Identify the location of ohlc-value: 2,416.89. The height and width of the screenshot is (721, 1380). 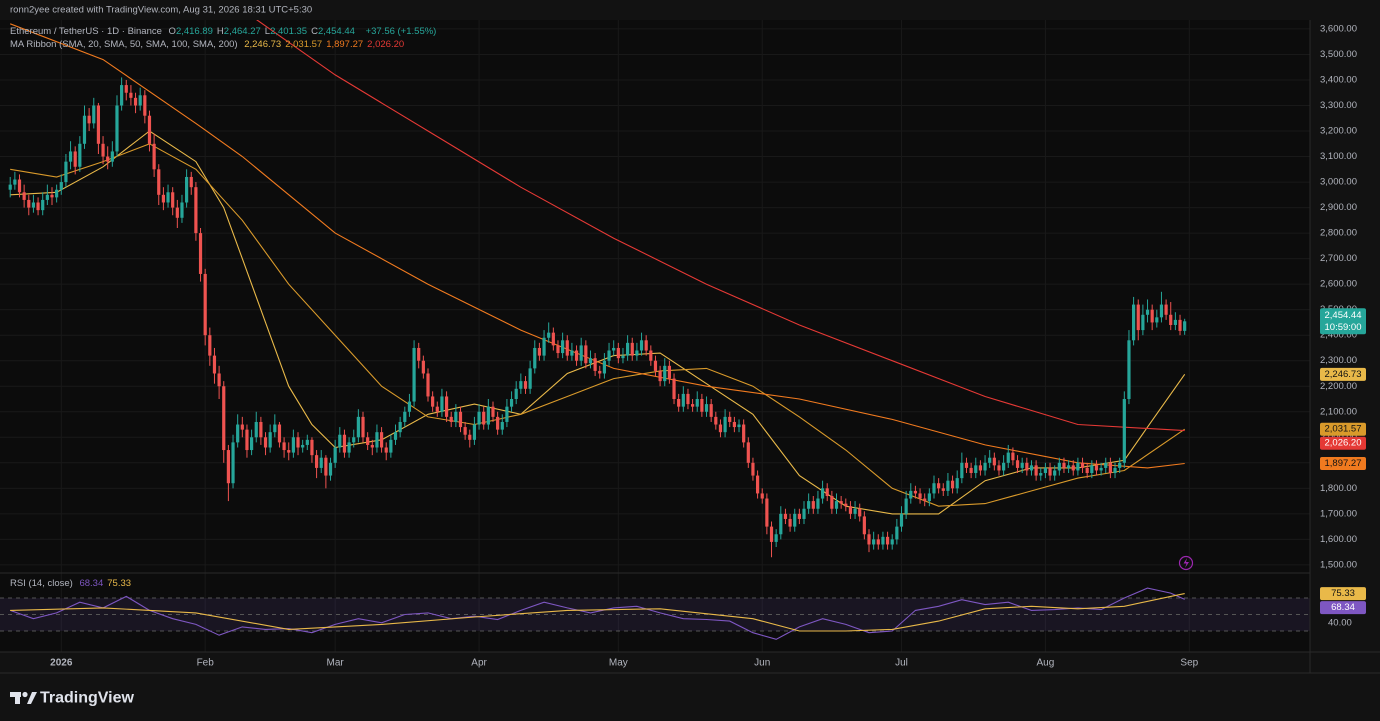
(194, 31).